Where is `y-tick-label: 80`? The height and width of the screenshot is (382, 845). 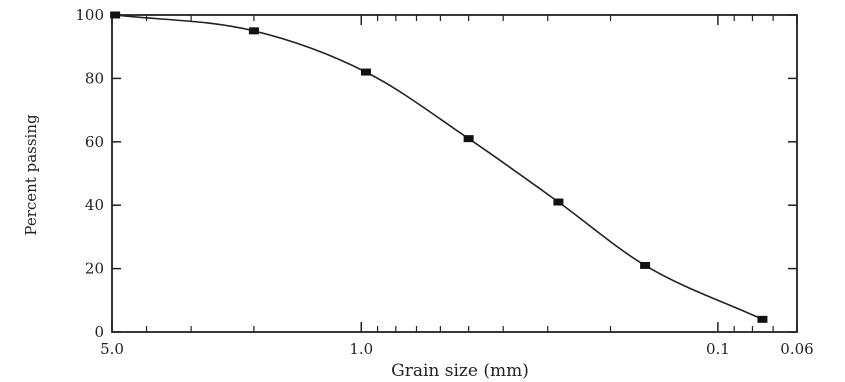 y-tick-label: 80 is located at coordinates (94, 78).